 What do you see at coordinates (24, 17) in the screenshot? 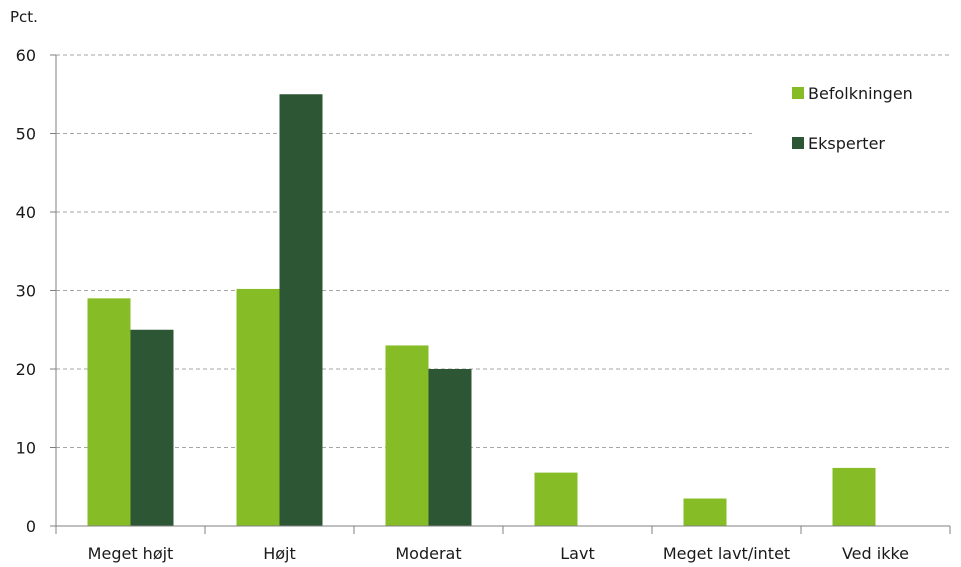
I see `y-axis-unit-label: Pct.` at bounding box center [24, 17].